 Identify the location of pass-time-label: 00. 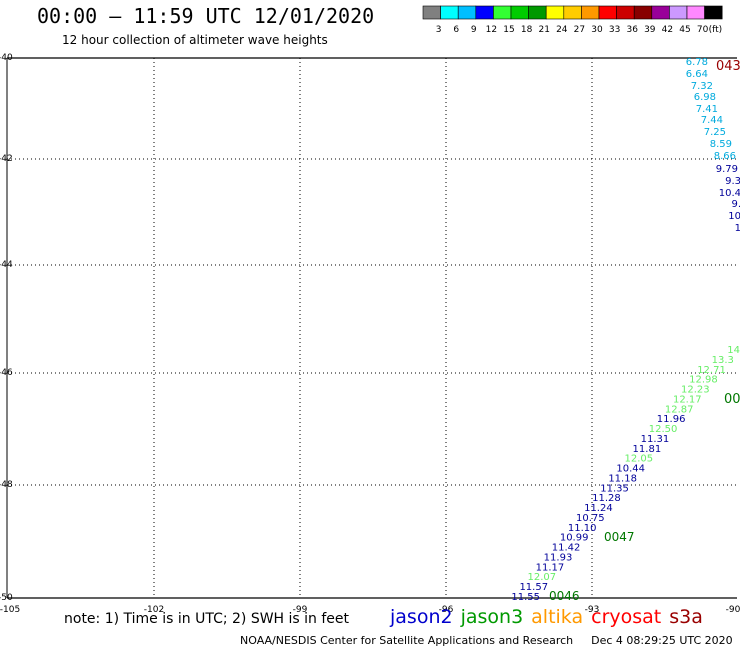
(732, 399).